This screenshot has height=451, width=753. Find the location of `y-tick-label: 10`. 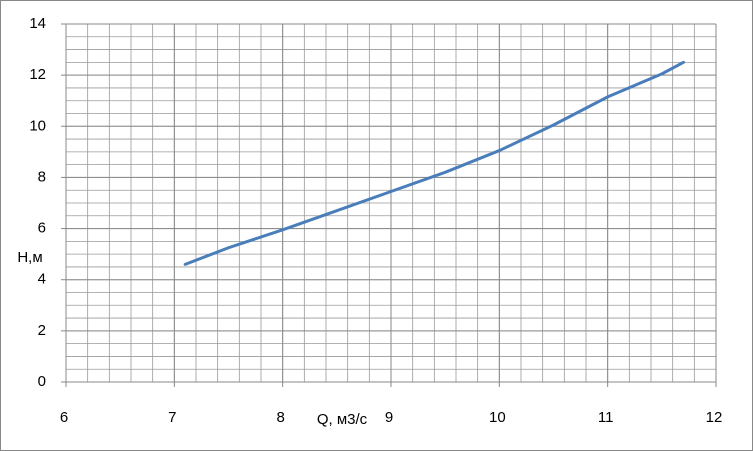

y-tick-label: 10 is located at coordinates (37, 125).